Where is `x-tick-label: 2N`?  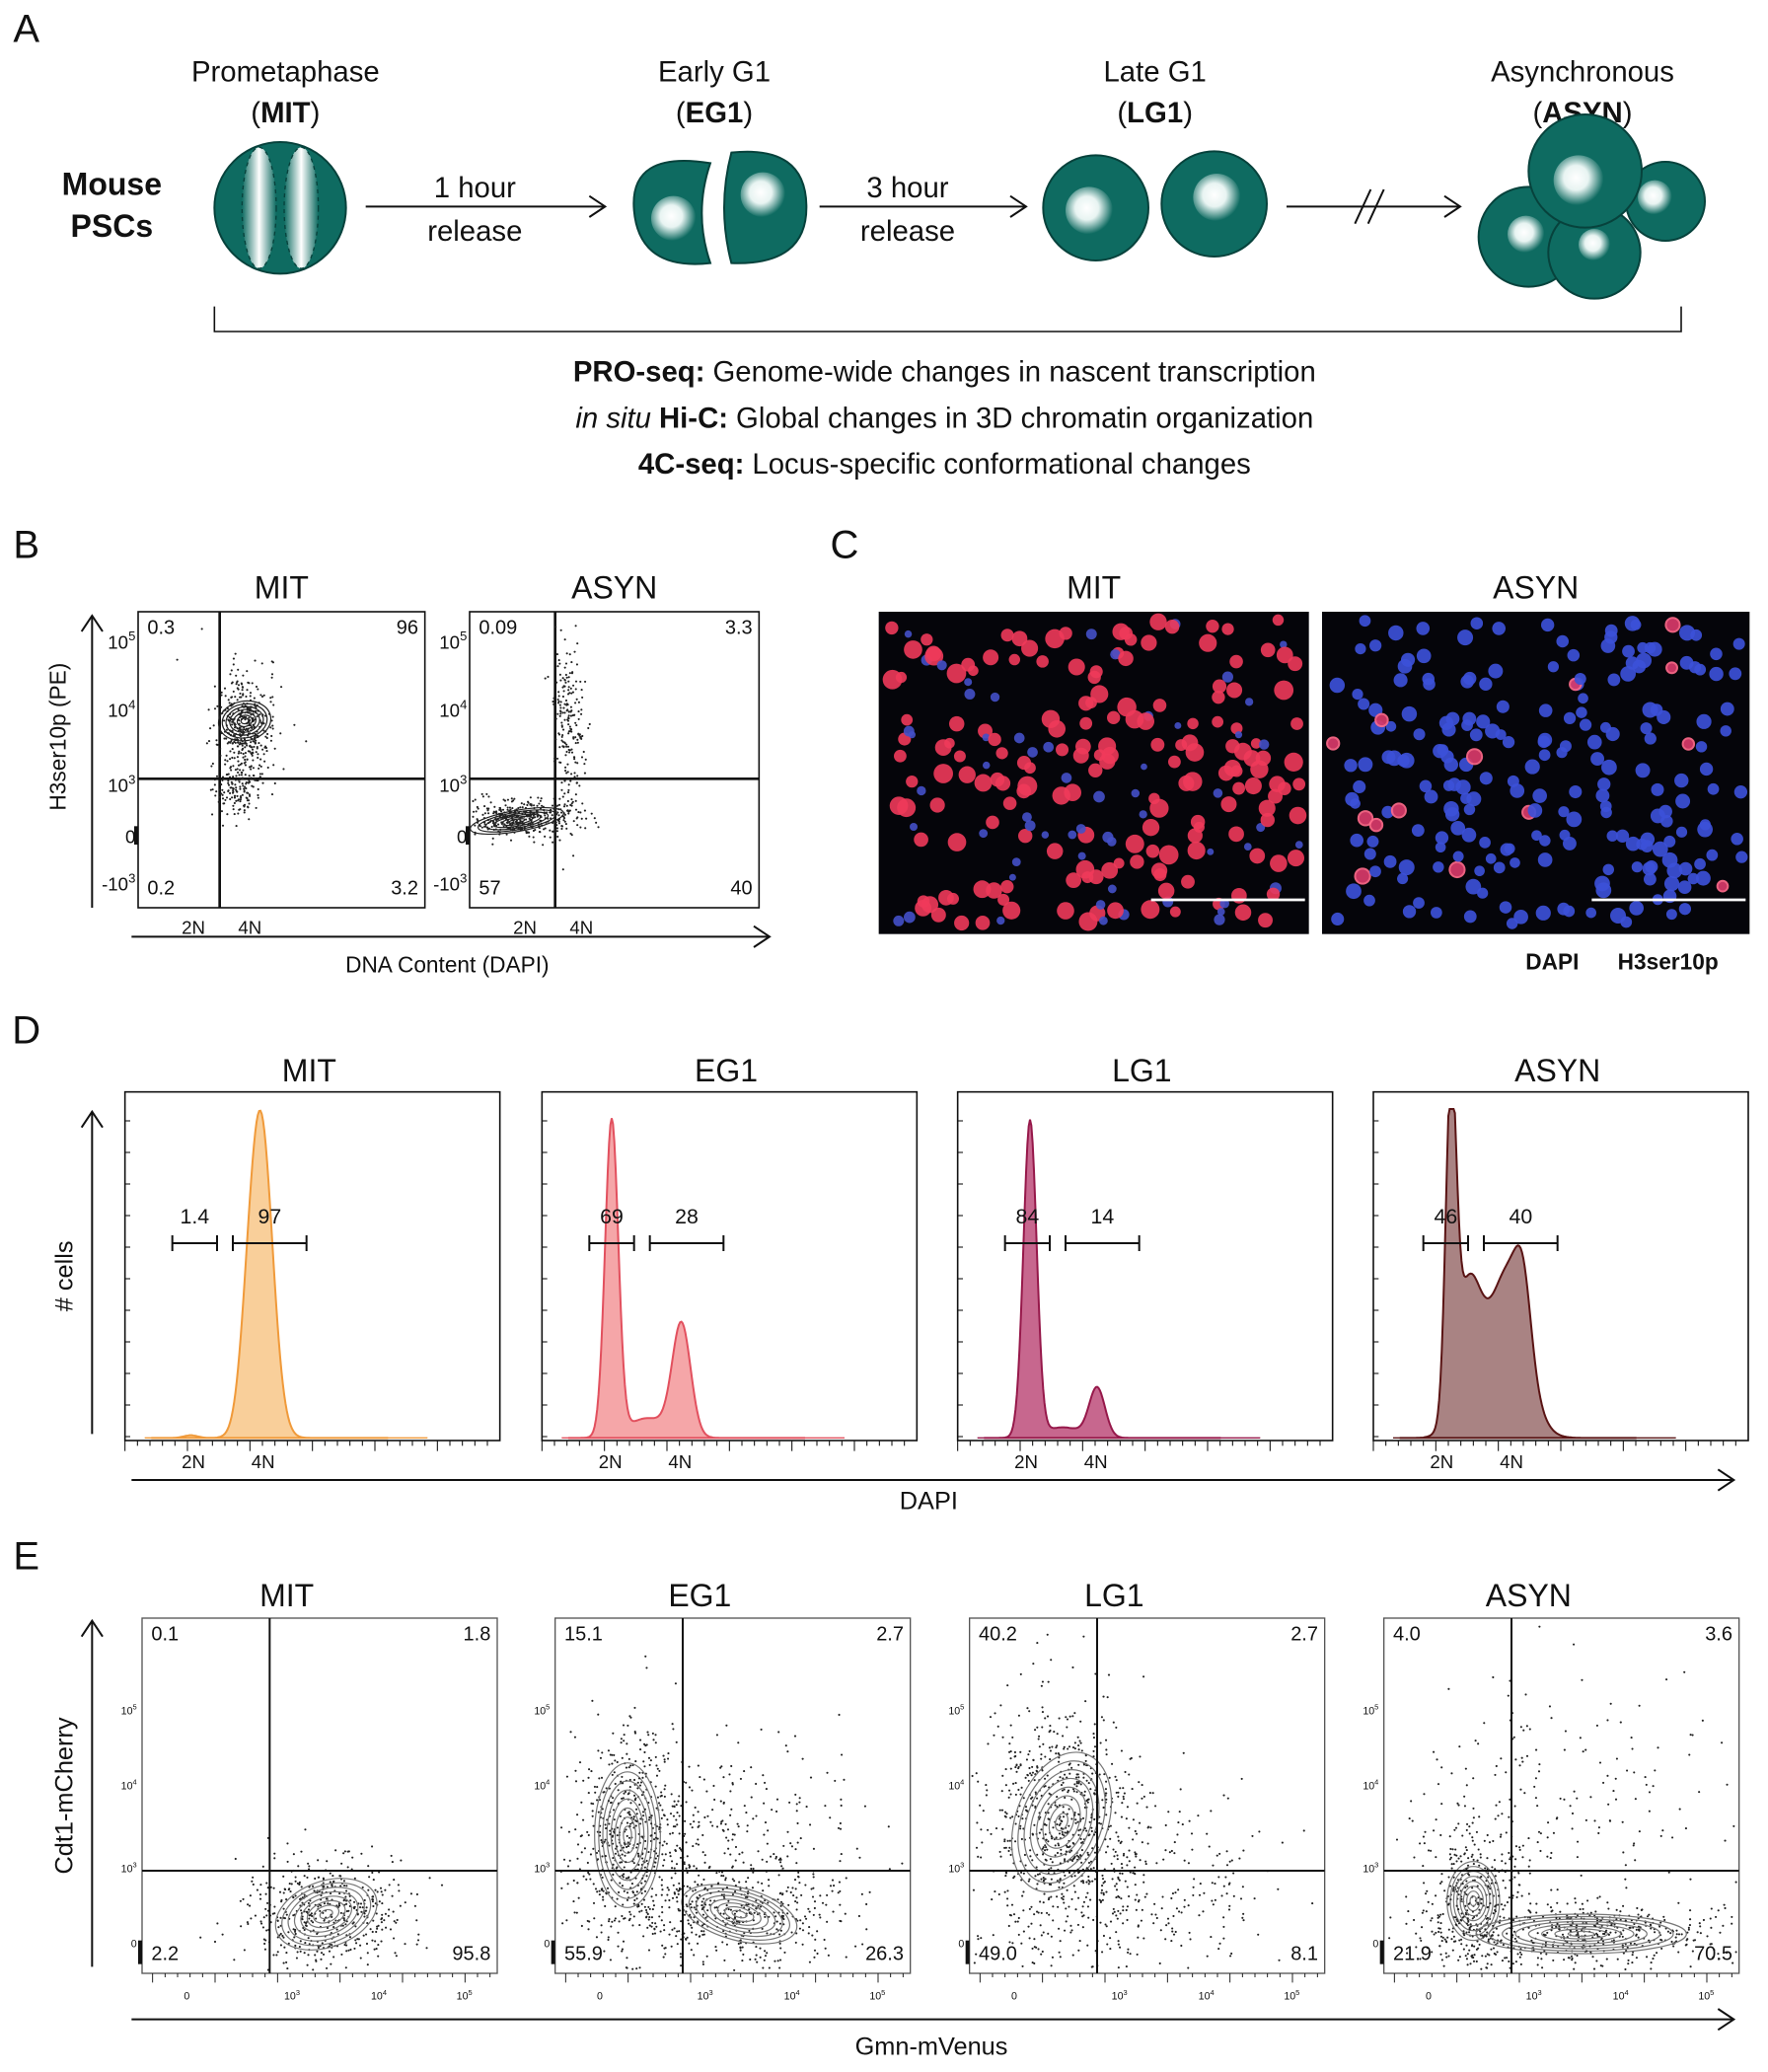
x-tick-label: 2N is located at coordinates (611, 1462).